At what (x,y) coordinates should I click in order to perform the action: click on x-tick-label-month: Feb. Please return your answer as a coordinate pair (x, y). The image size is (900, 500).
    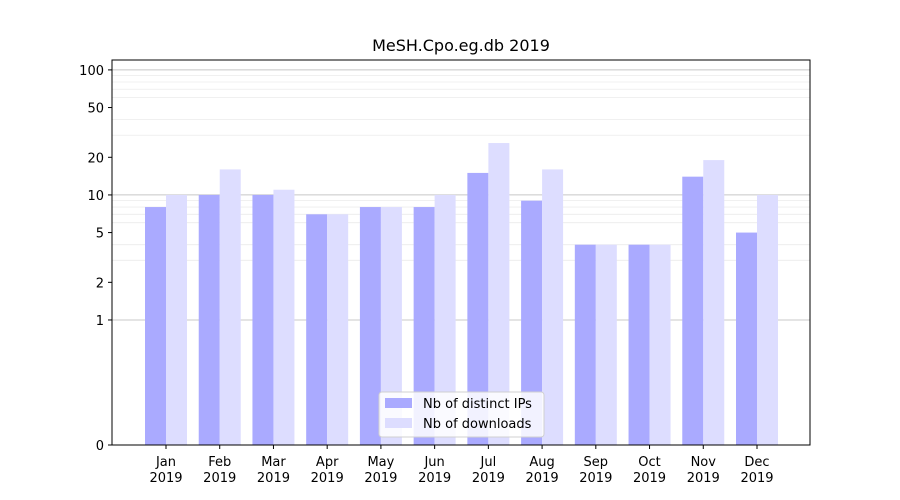
    Looking at the image, I should click on (219, 462).